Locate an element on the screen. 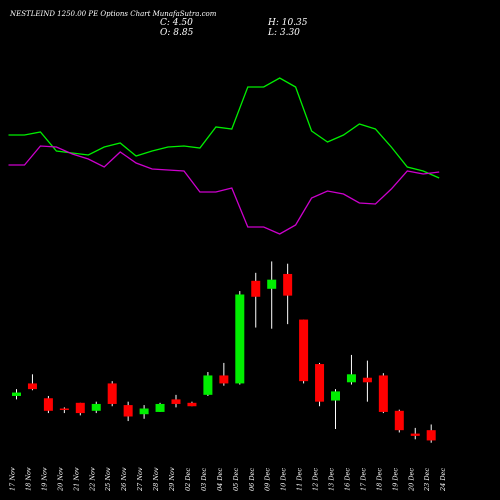 This screenshot has width=500, height=500. x-tick-label: 03 Dec is located at coordinates (204, 479).